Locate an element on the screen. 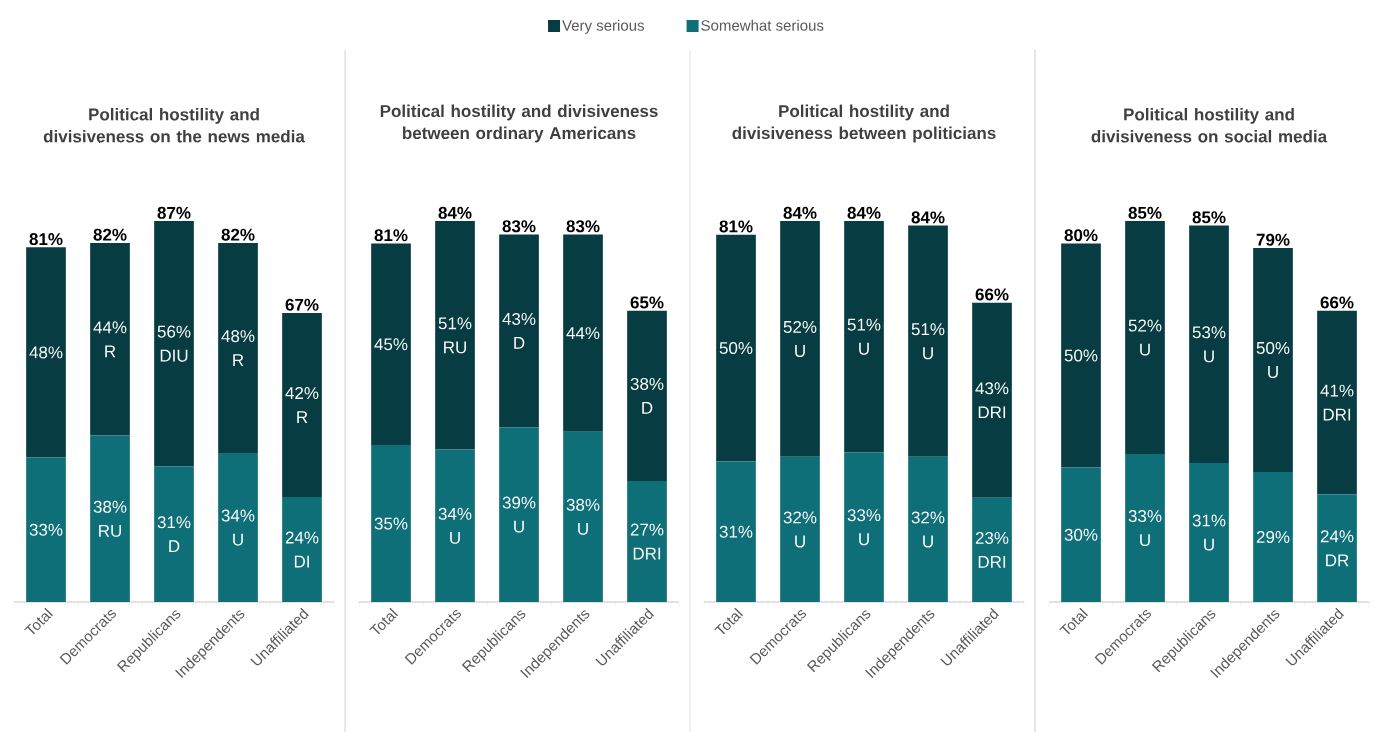  chart-title: Political hostility and divisiveness between politicians is located at coordinates (864, 123).